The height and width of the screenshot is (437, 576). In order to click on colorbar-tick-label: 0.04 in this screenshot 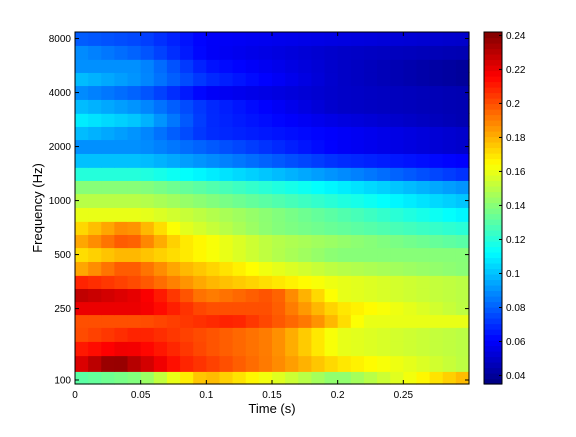, I will do `click(516, 376)`.